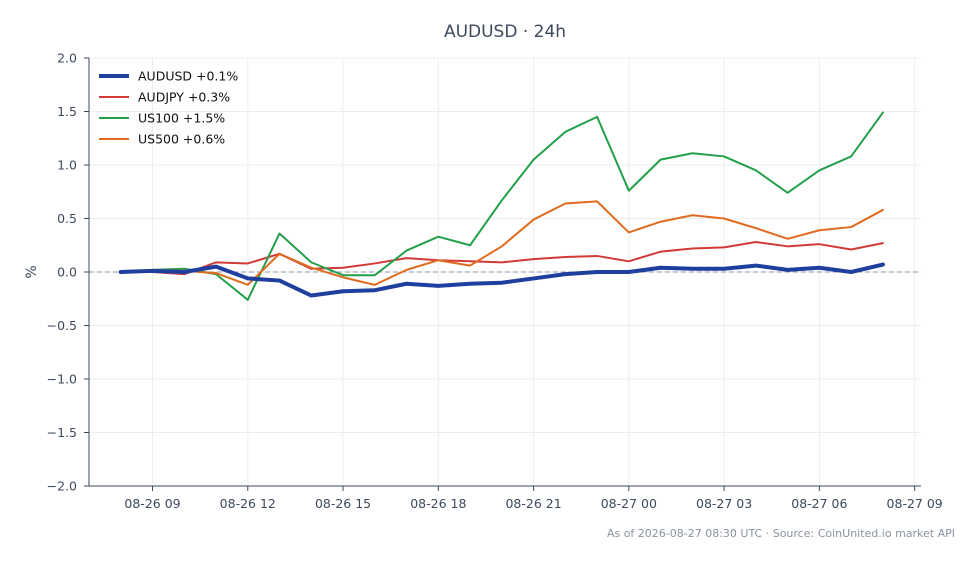  Describe the element at coordinates (62, 379) in the screenshot. I see `y-tick-label: −1.0` at that location.